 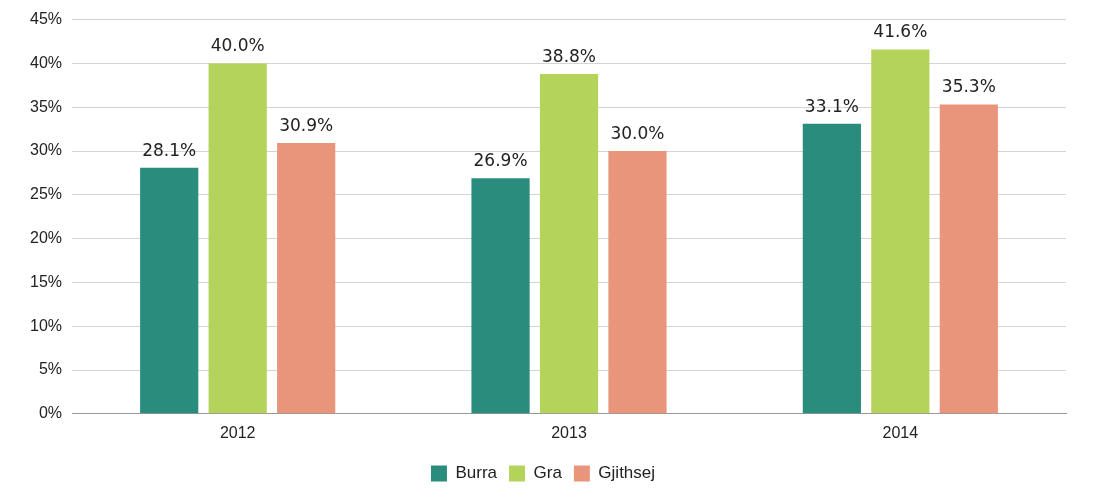 I want to click on data-label: 26.9%, so click(x=500, y=160).